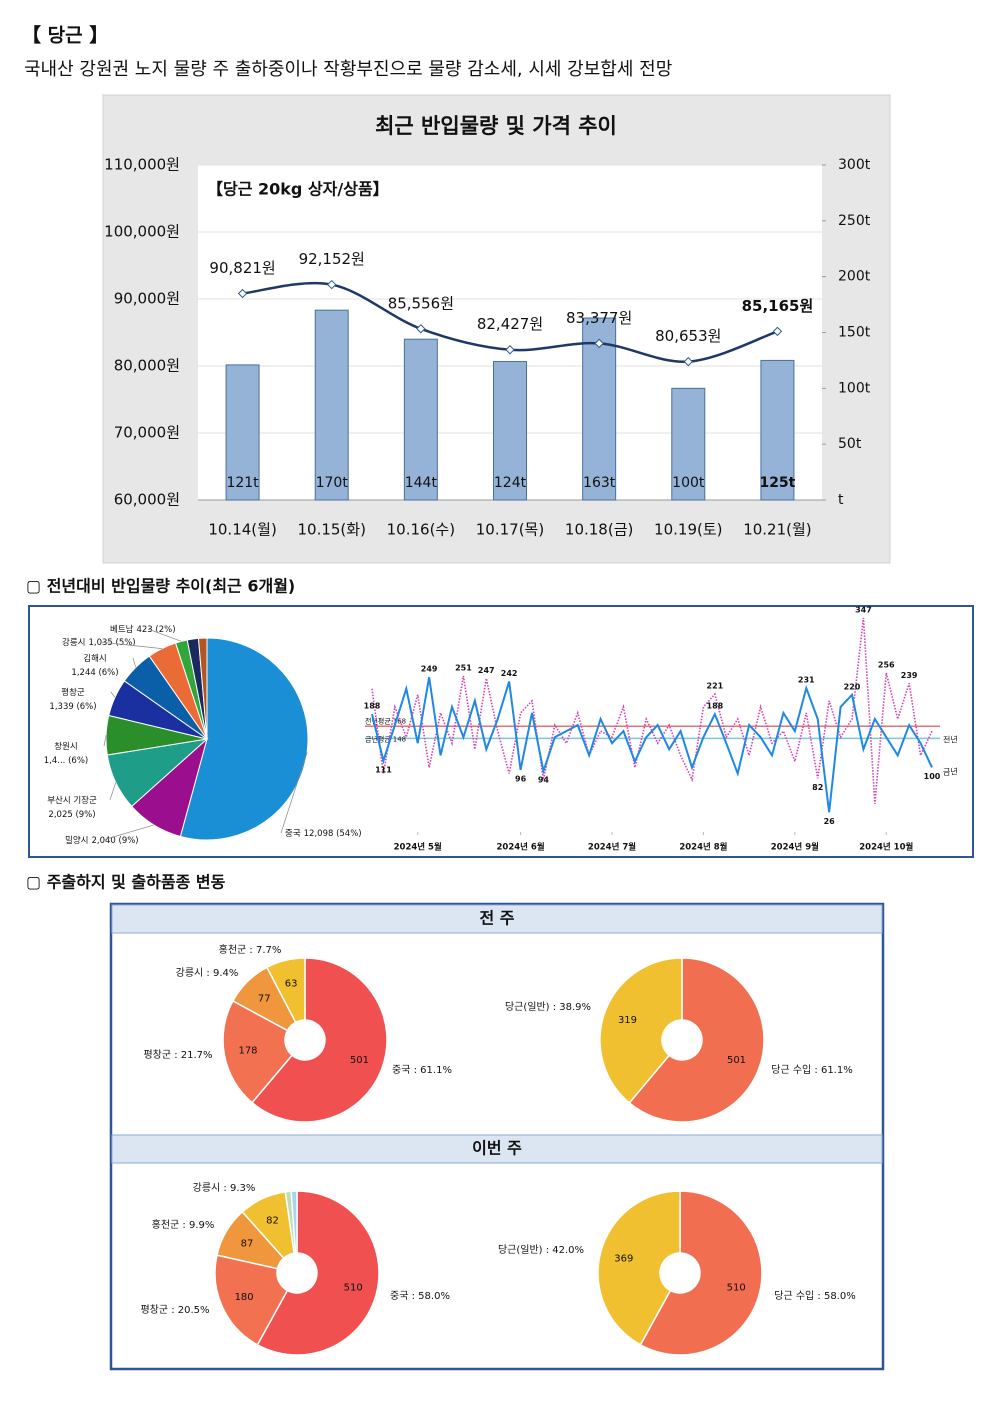 The width and height of the screenshot is (992, 1403). What do you see at coordinates (627, 1020) in the screenshot?
I see `donut-value: 319` at bounding box center [627, 1020].